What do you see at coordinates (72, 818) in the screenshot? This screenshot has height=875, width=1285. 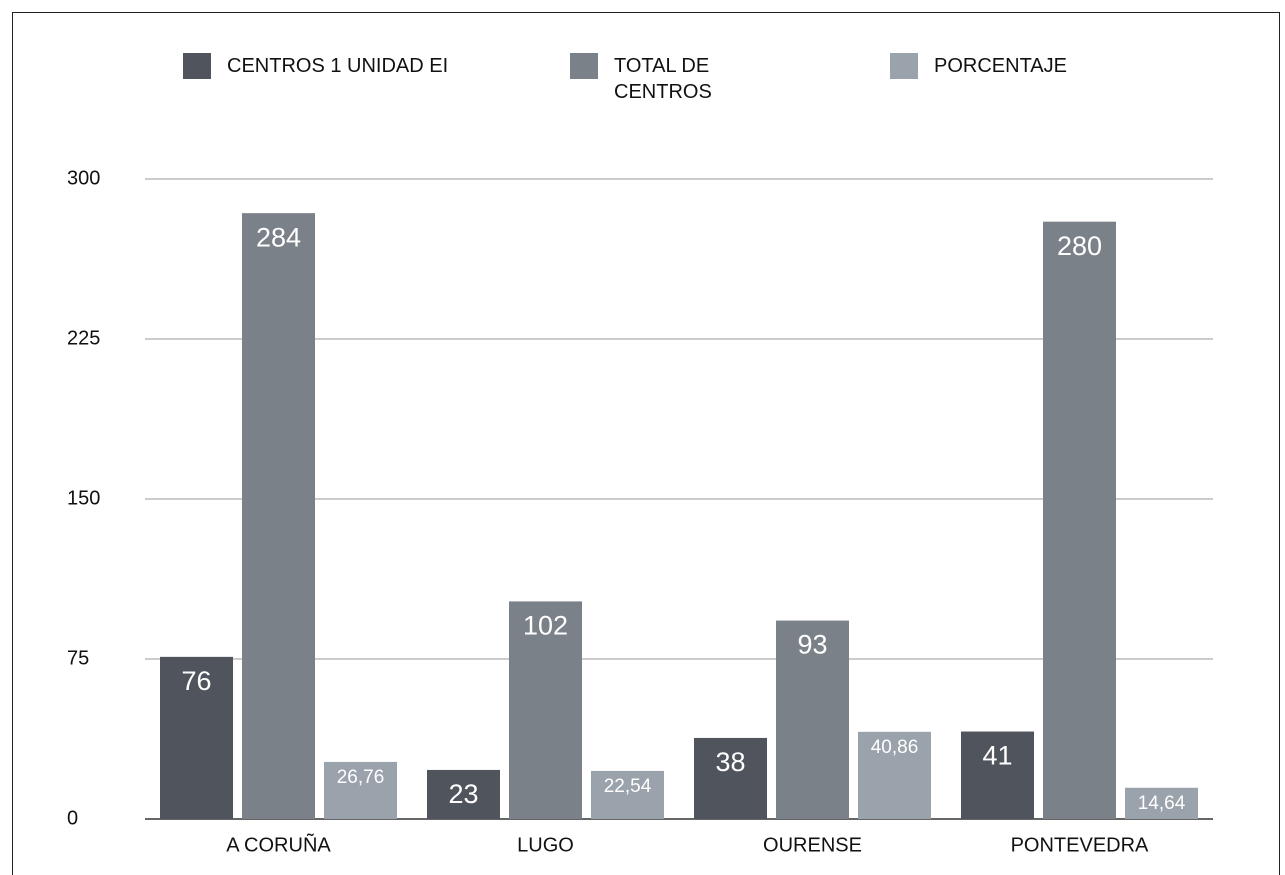 I see `y-tick-label: 0` at bounding box center [72, 818].